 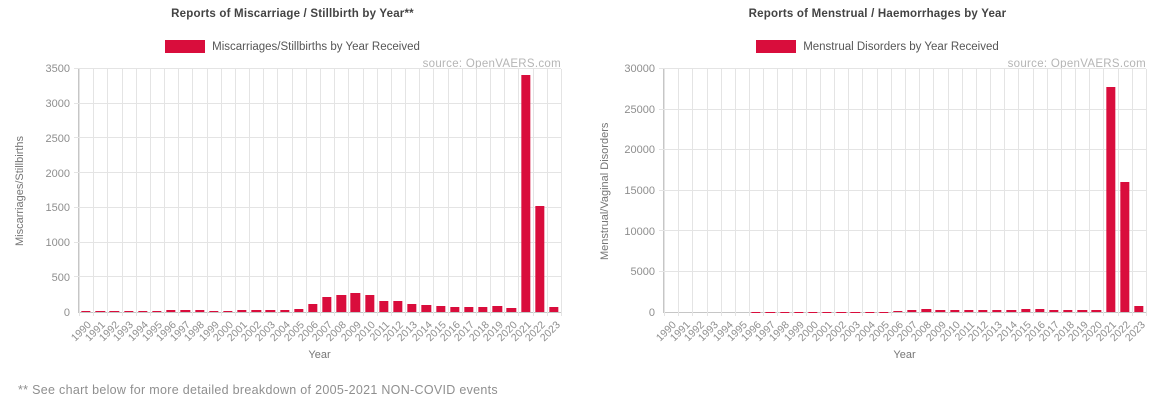 I want to click on bar-2000, so click(x=228, y=311).